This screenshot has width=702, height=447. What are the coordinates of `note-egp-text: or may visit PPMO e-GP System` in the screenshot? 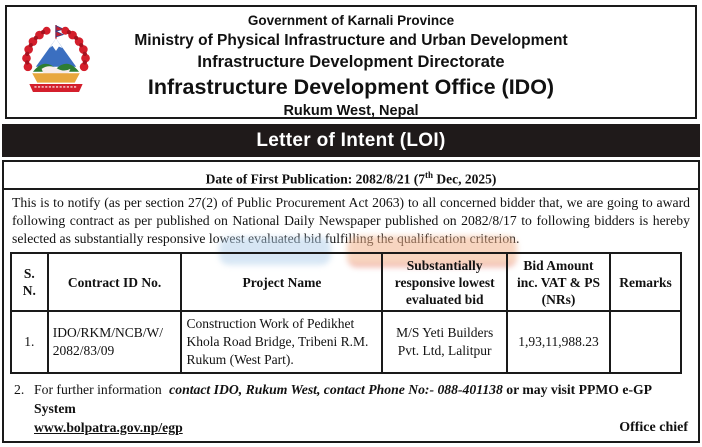 It's located at (343, 399).